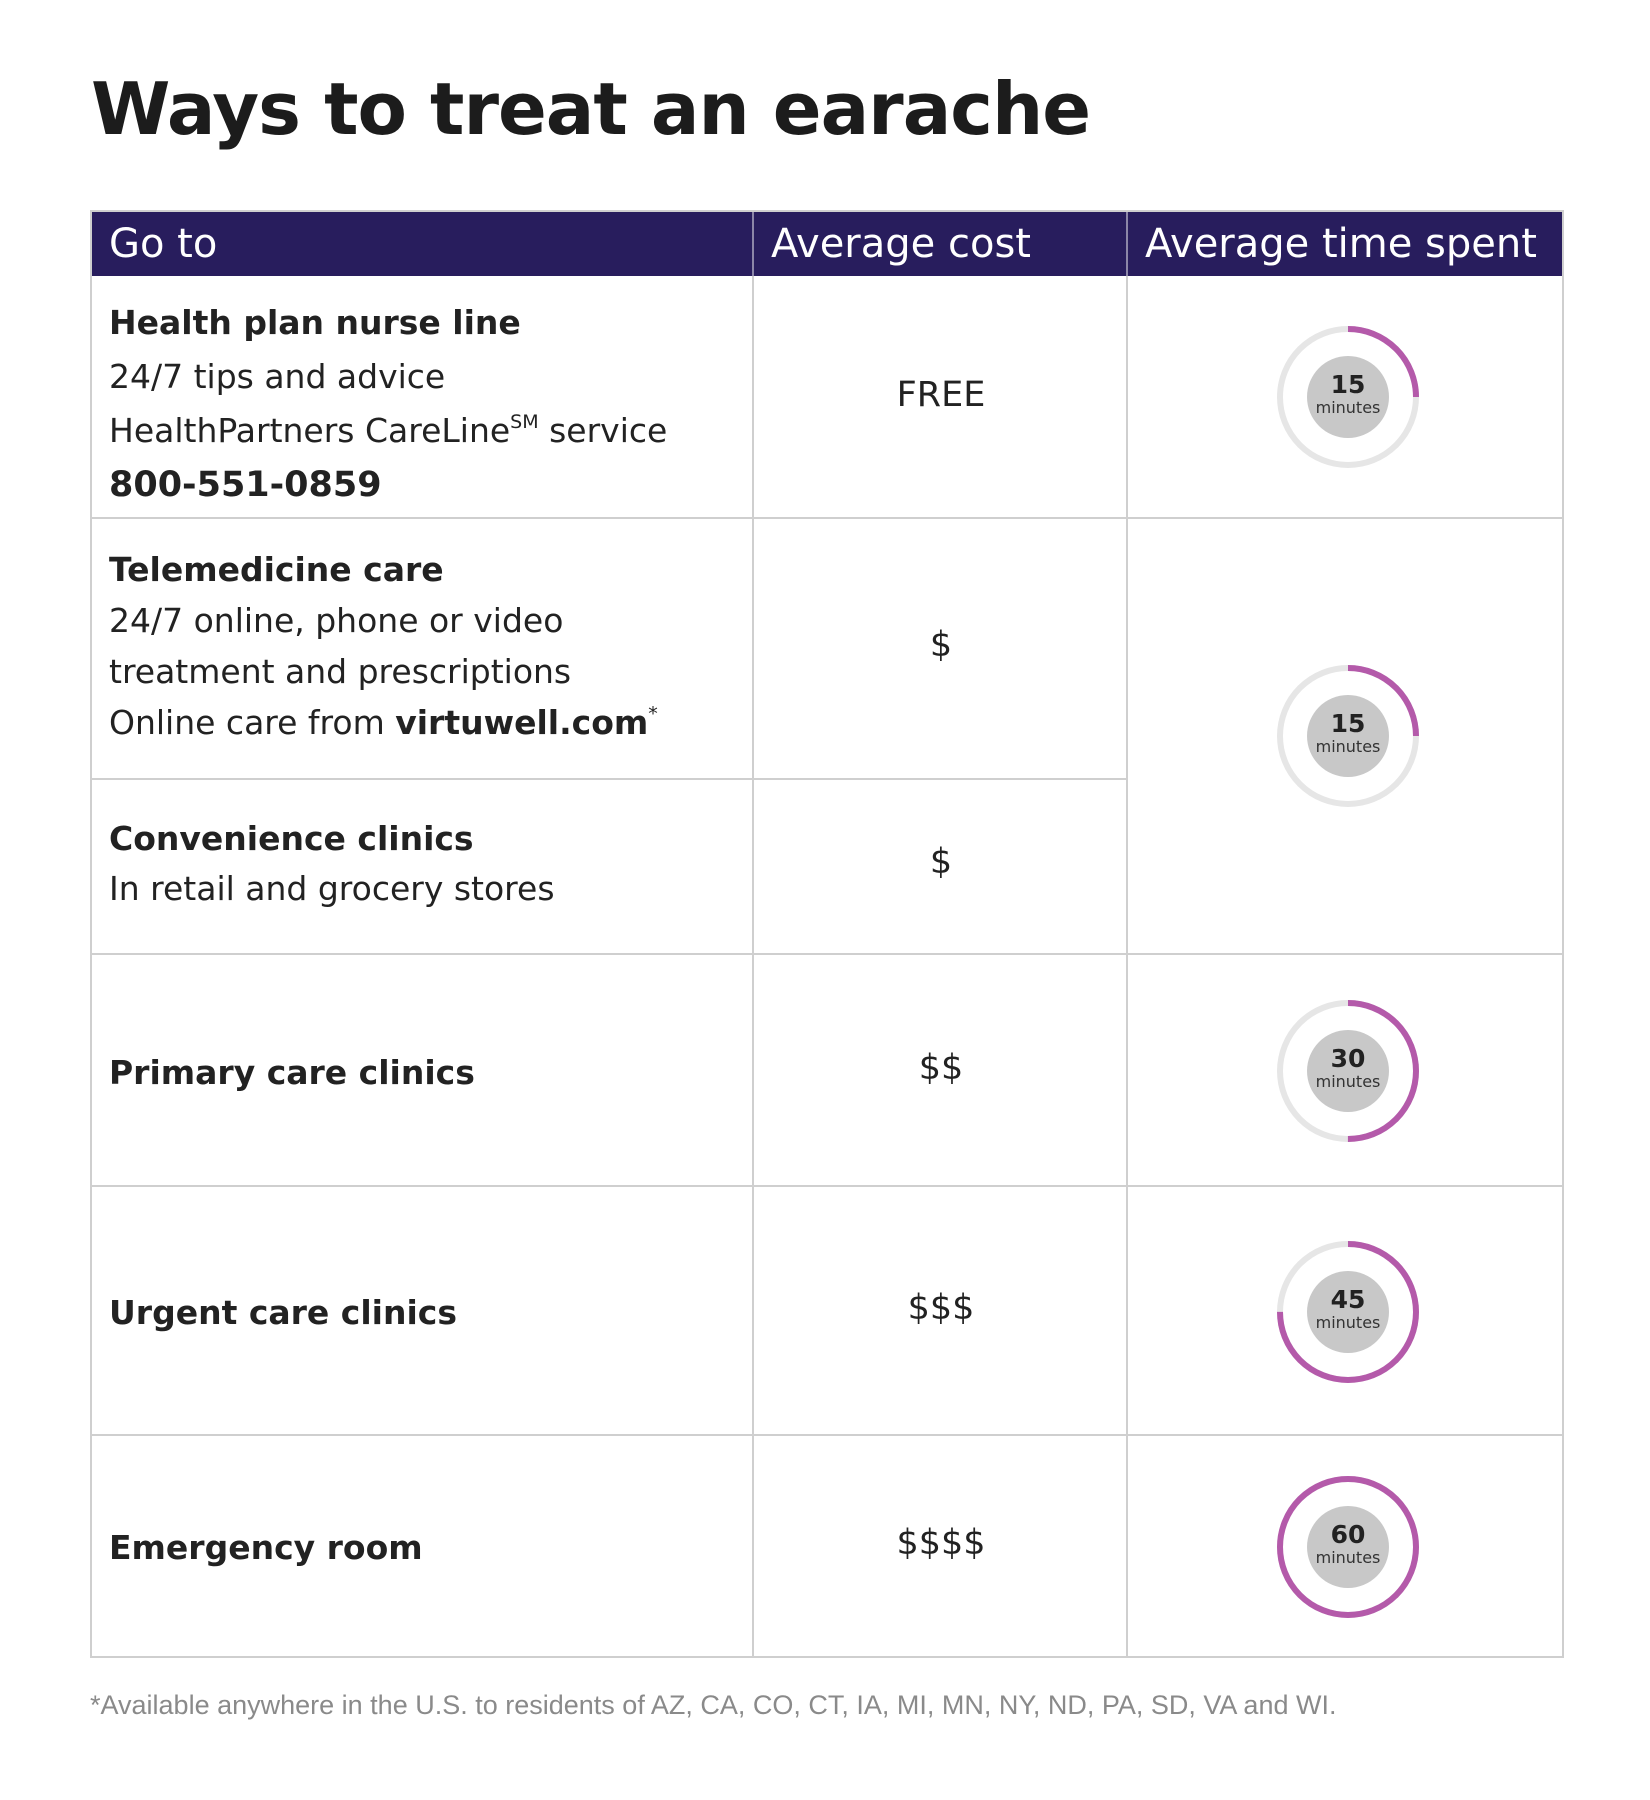 The width and height of the screenshot is (1650, 1800). I want to click on table-header: Go to Average cost Average time spent, so click(827, 244).